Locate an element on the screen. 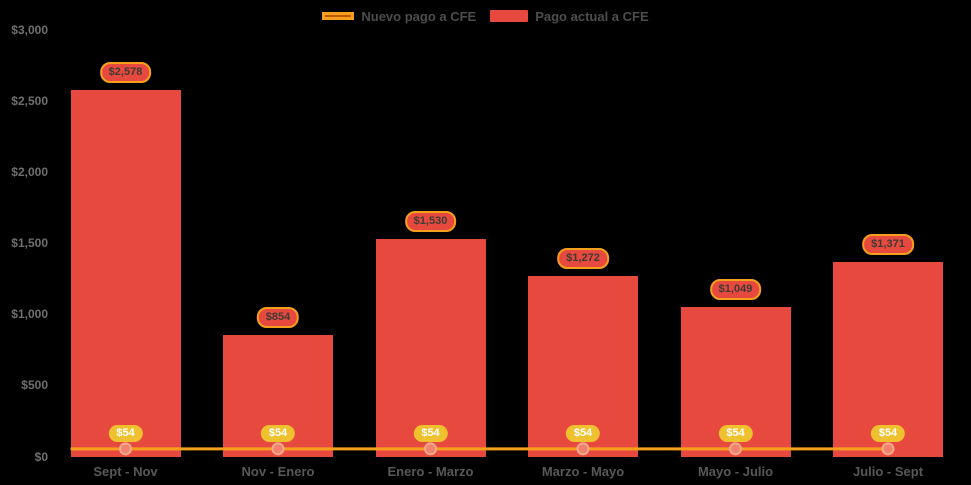 The height and width of the screenshot is (485, 971). bar-value-badge: $1,049 is located at coordinates (735, 290).